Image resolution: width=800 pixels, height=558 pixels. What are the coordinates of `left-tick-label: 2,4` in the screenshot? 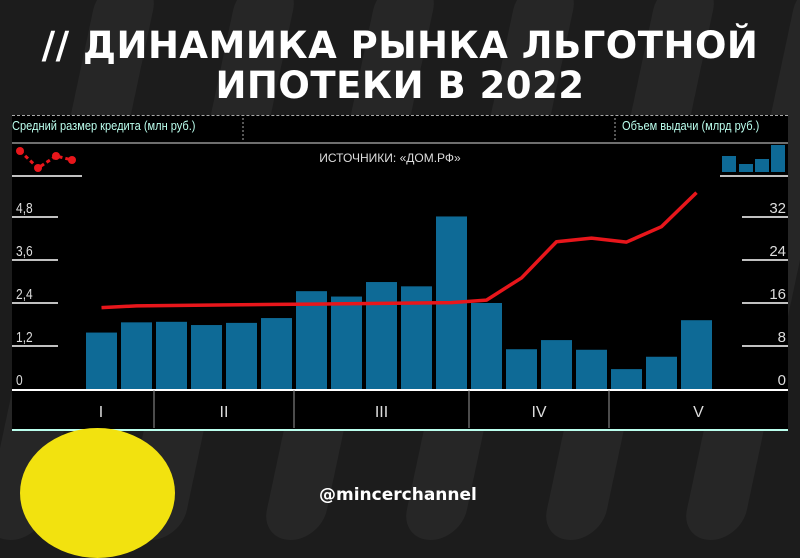 It's located at (24, 294).